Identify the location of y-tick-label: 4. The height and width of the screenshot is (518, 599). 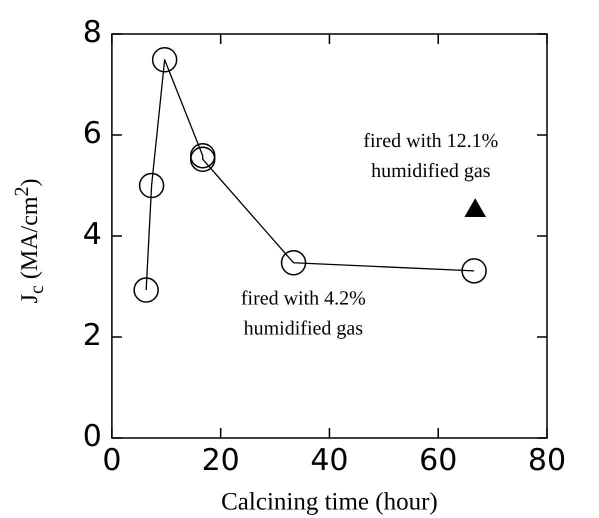
(92, 234).